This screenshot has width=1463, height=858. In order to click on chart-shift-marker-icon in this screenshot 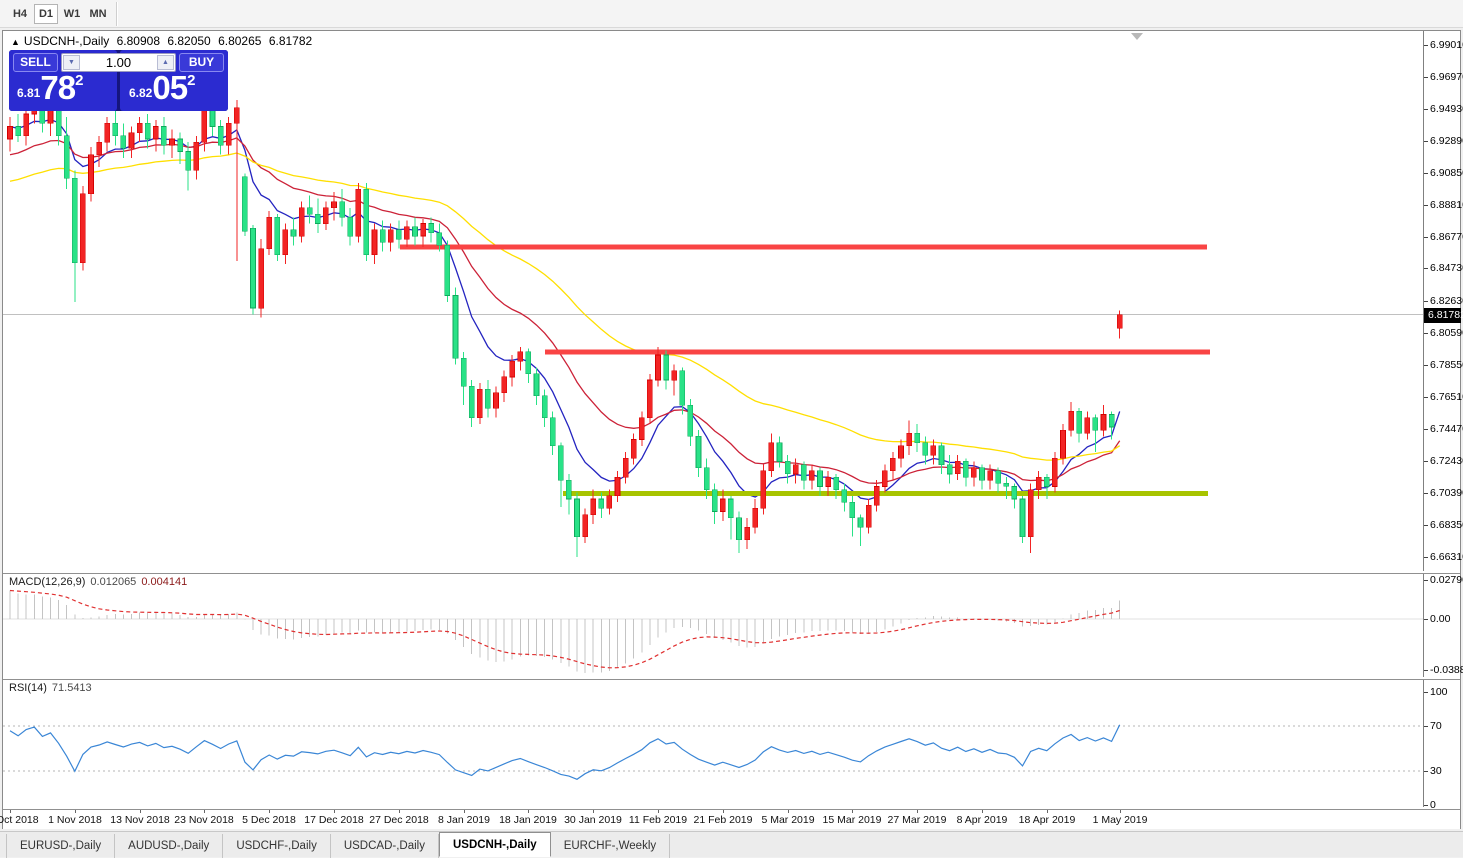, I will do `click(1137, 36)`.